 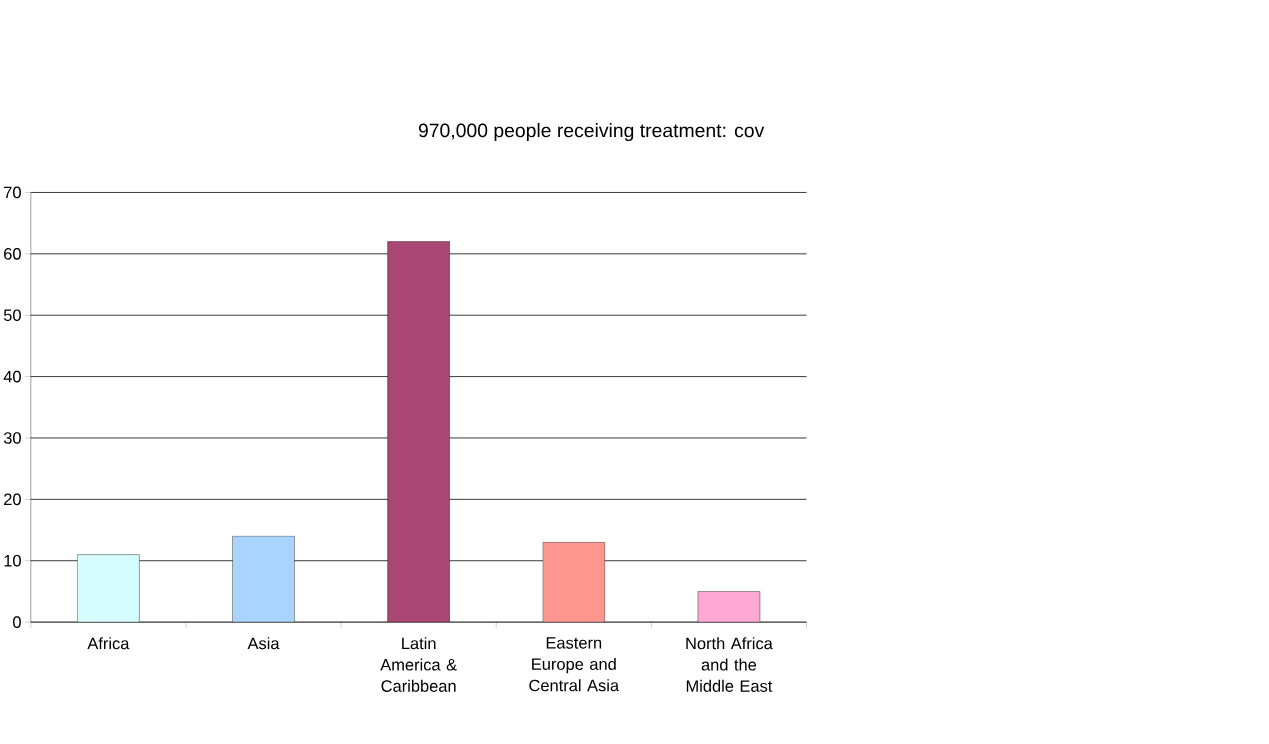 I want to click on y-tick-label: 0, so click(x=17, y=622).